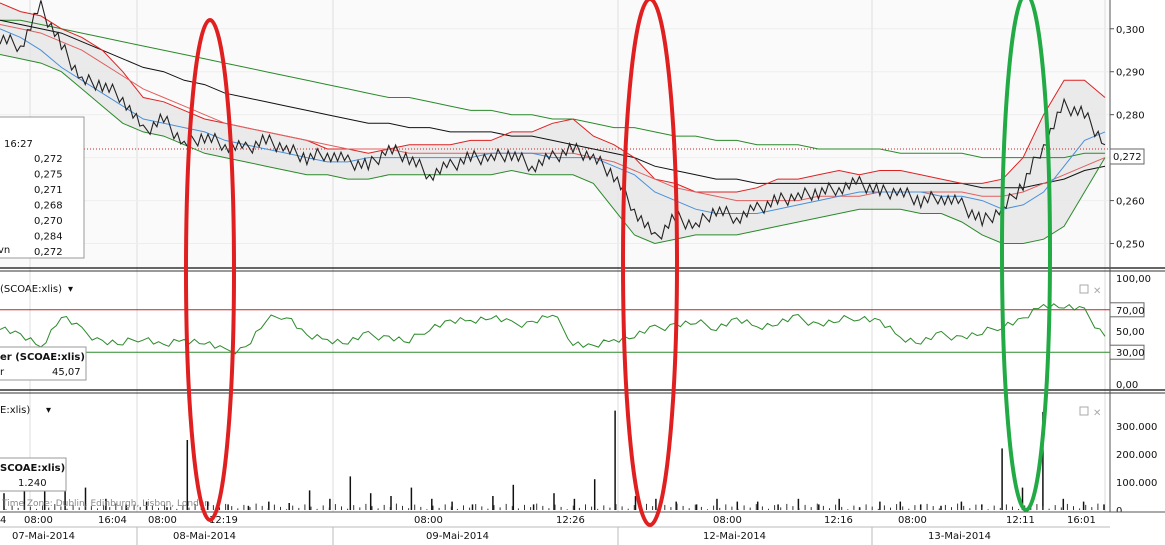 The height and width of the screenshot is (545, 1165). I want to click on time-label: 4, so click(3, 520).